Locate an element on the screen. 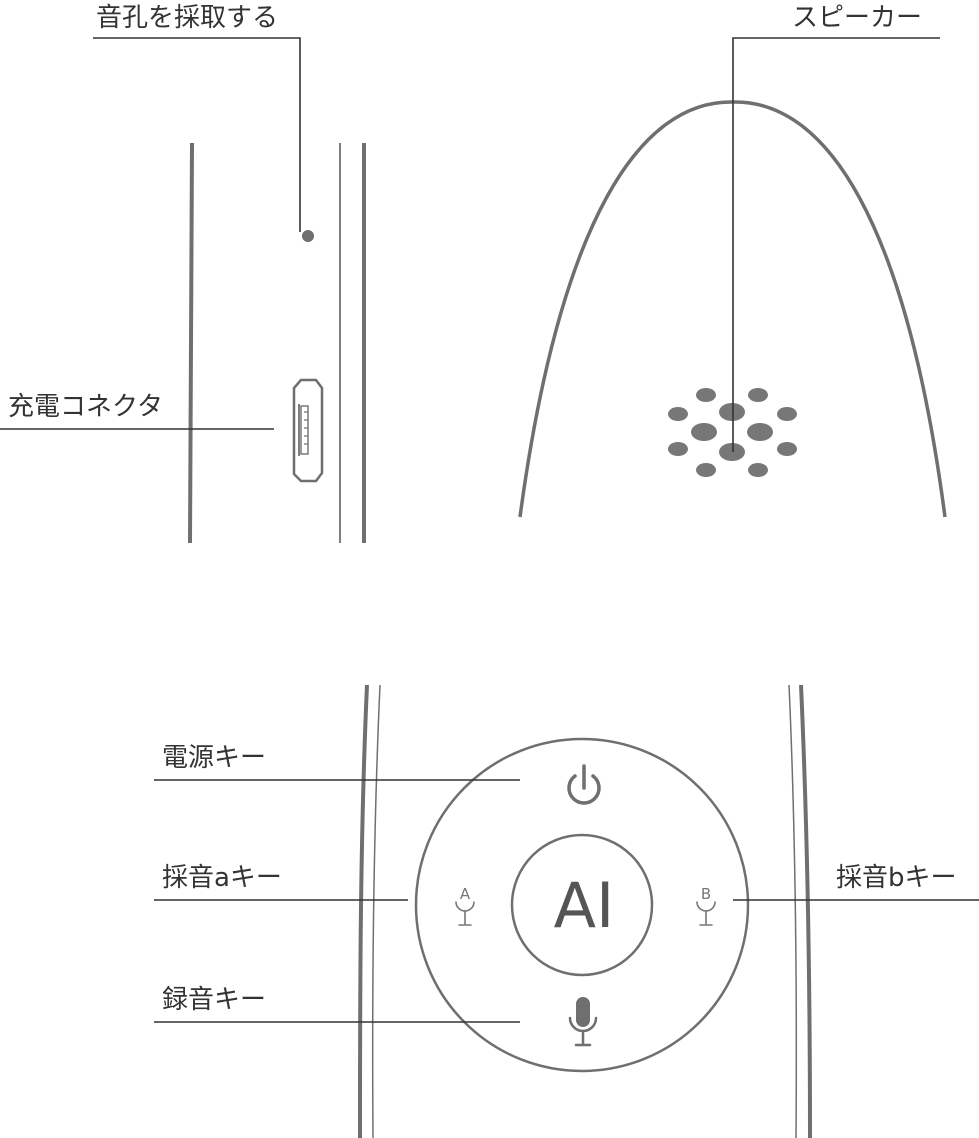  speaker-leader-line is located at coordinates (836, 244).